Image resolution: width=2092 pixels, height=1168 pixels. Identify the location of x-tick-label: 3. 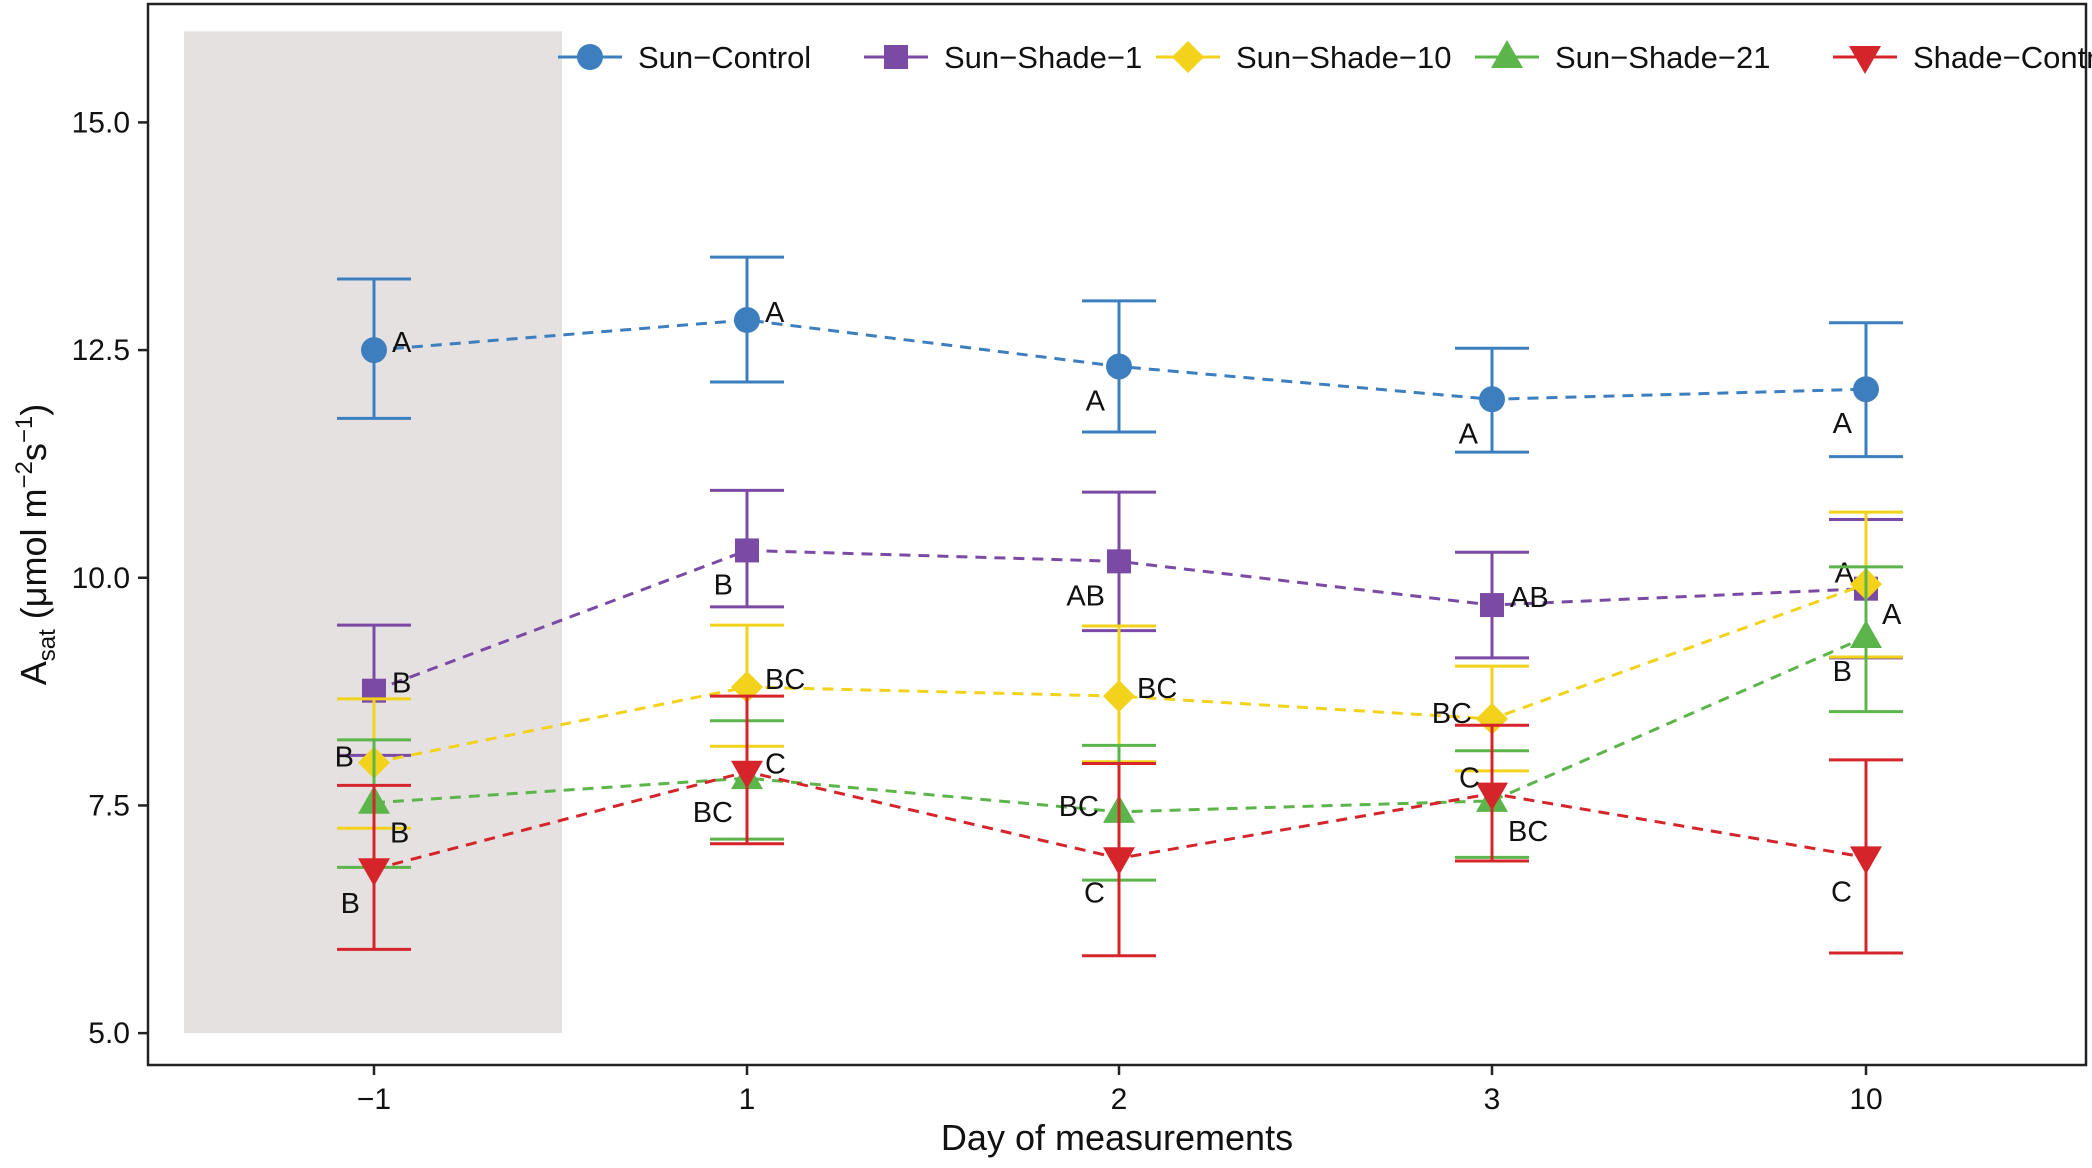
(1492, 1099).